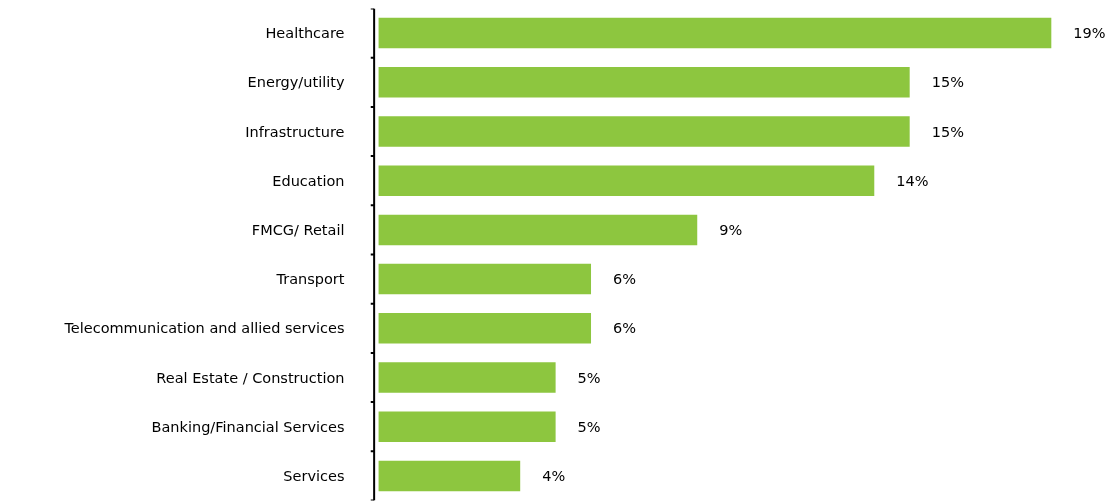 The width and height of the screenshot is (1112, 504). Describe the element at coordinates (295, 131) in the screenshot. I see `y-tick-label: Infrastructure` at that location.